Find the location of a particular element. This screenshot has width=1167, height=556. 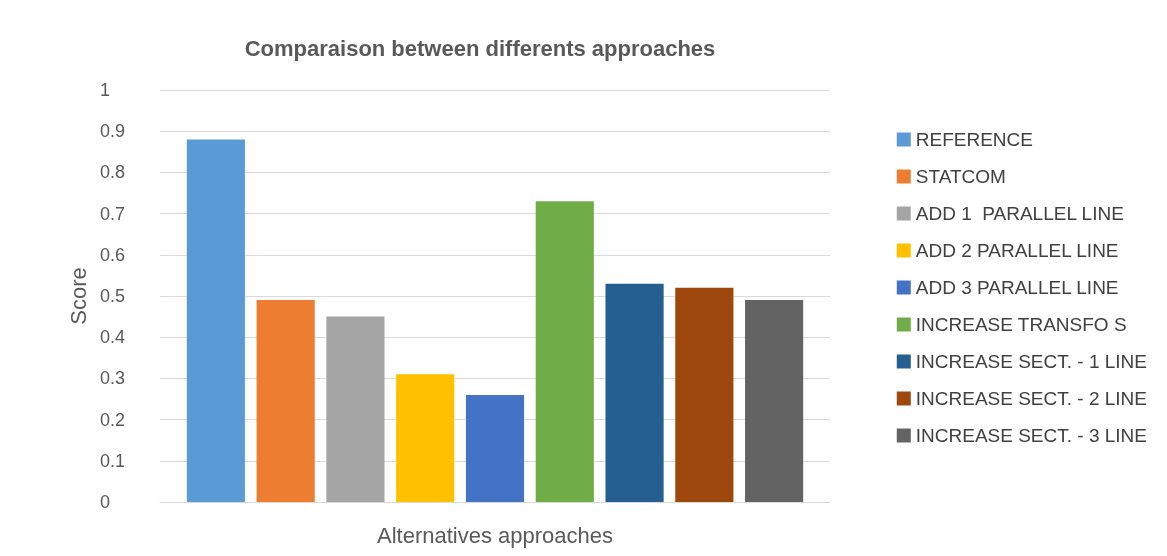

chart-title: Comparaison between differents approaches is located at coordinates (480, 48).